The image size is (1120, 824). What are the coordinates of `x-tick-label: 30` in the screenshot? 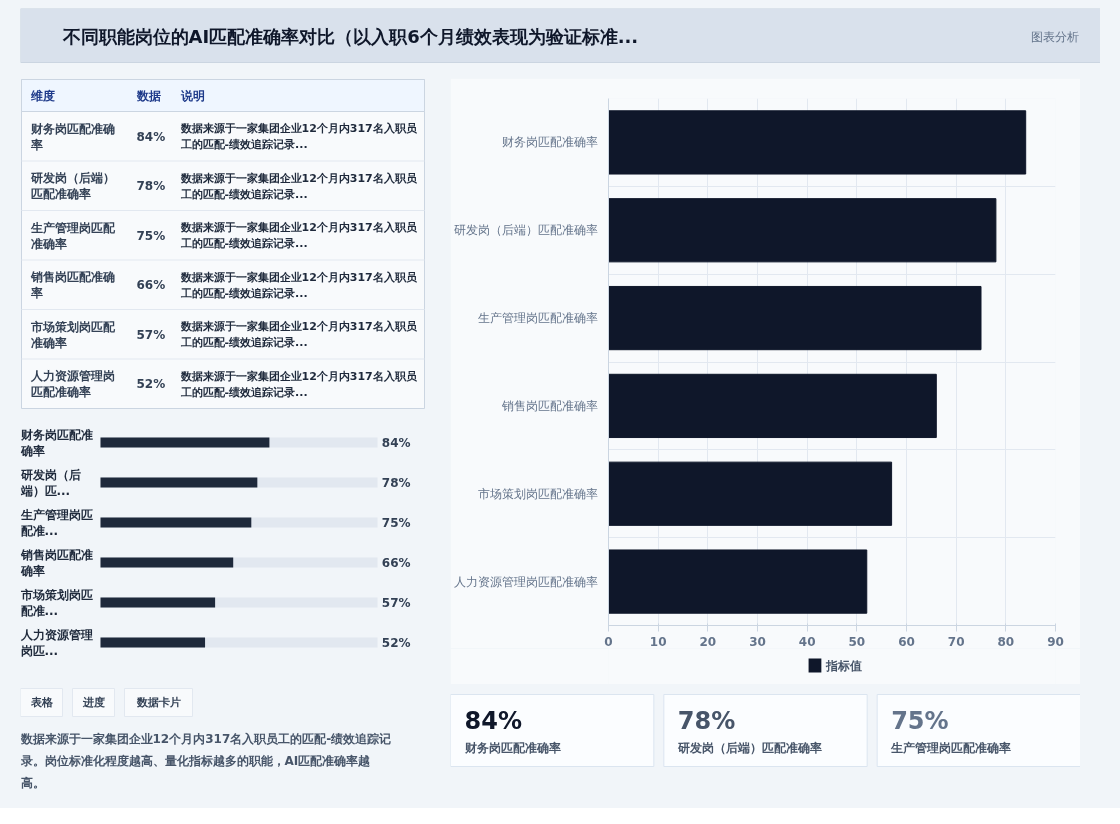 It's located at (757, 641).